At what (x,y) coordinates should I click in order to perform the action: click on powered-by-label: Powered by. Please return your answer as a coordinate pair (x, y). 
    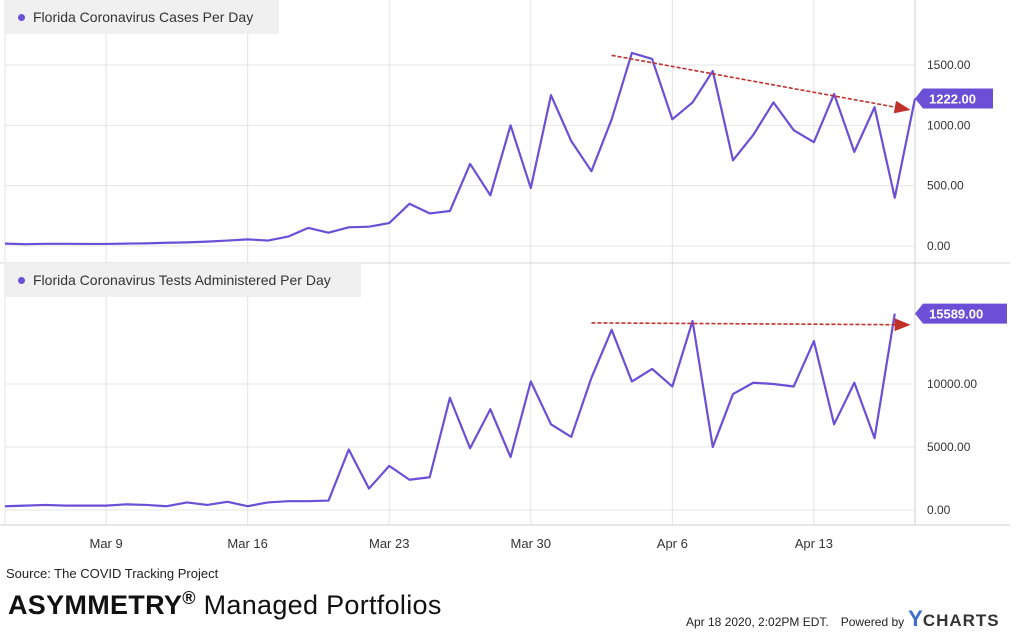
    Looking at the image, I should click on (872, 622).